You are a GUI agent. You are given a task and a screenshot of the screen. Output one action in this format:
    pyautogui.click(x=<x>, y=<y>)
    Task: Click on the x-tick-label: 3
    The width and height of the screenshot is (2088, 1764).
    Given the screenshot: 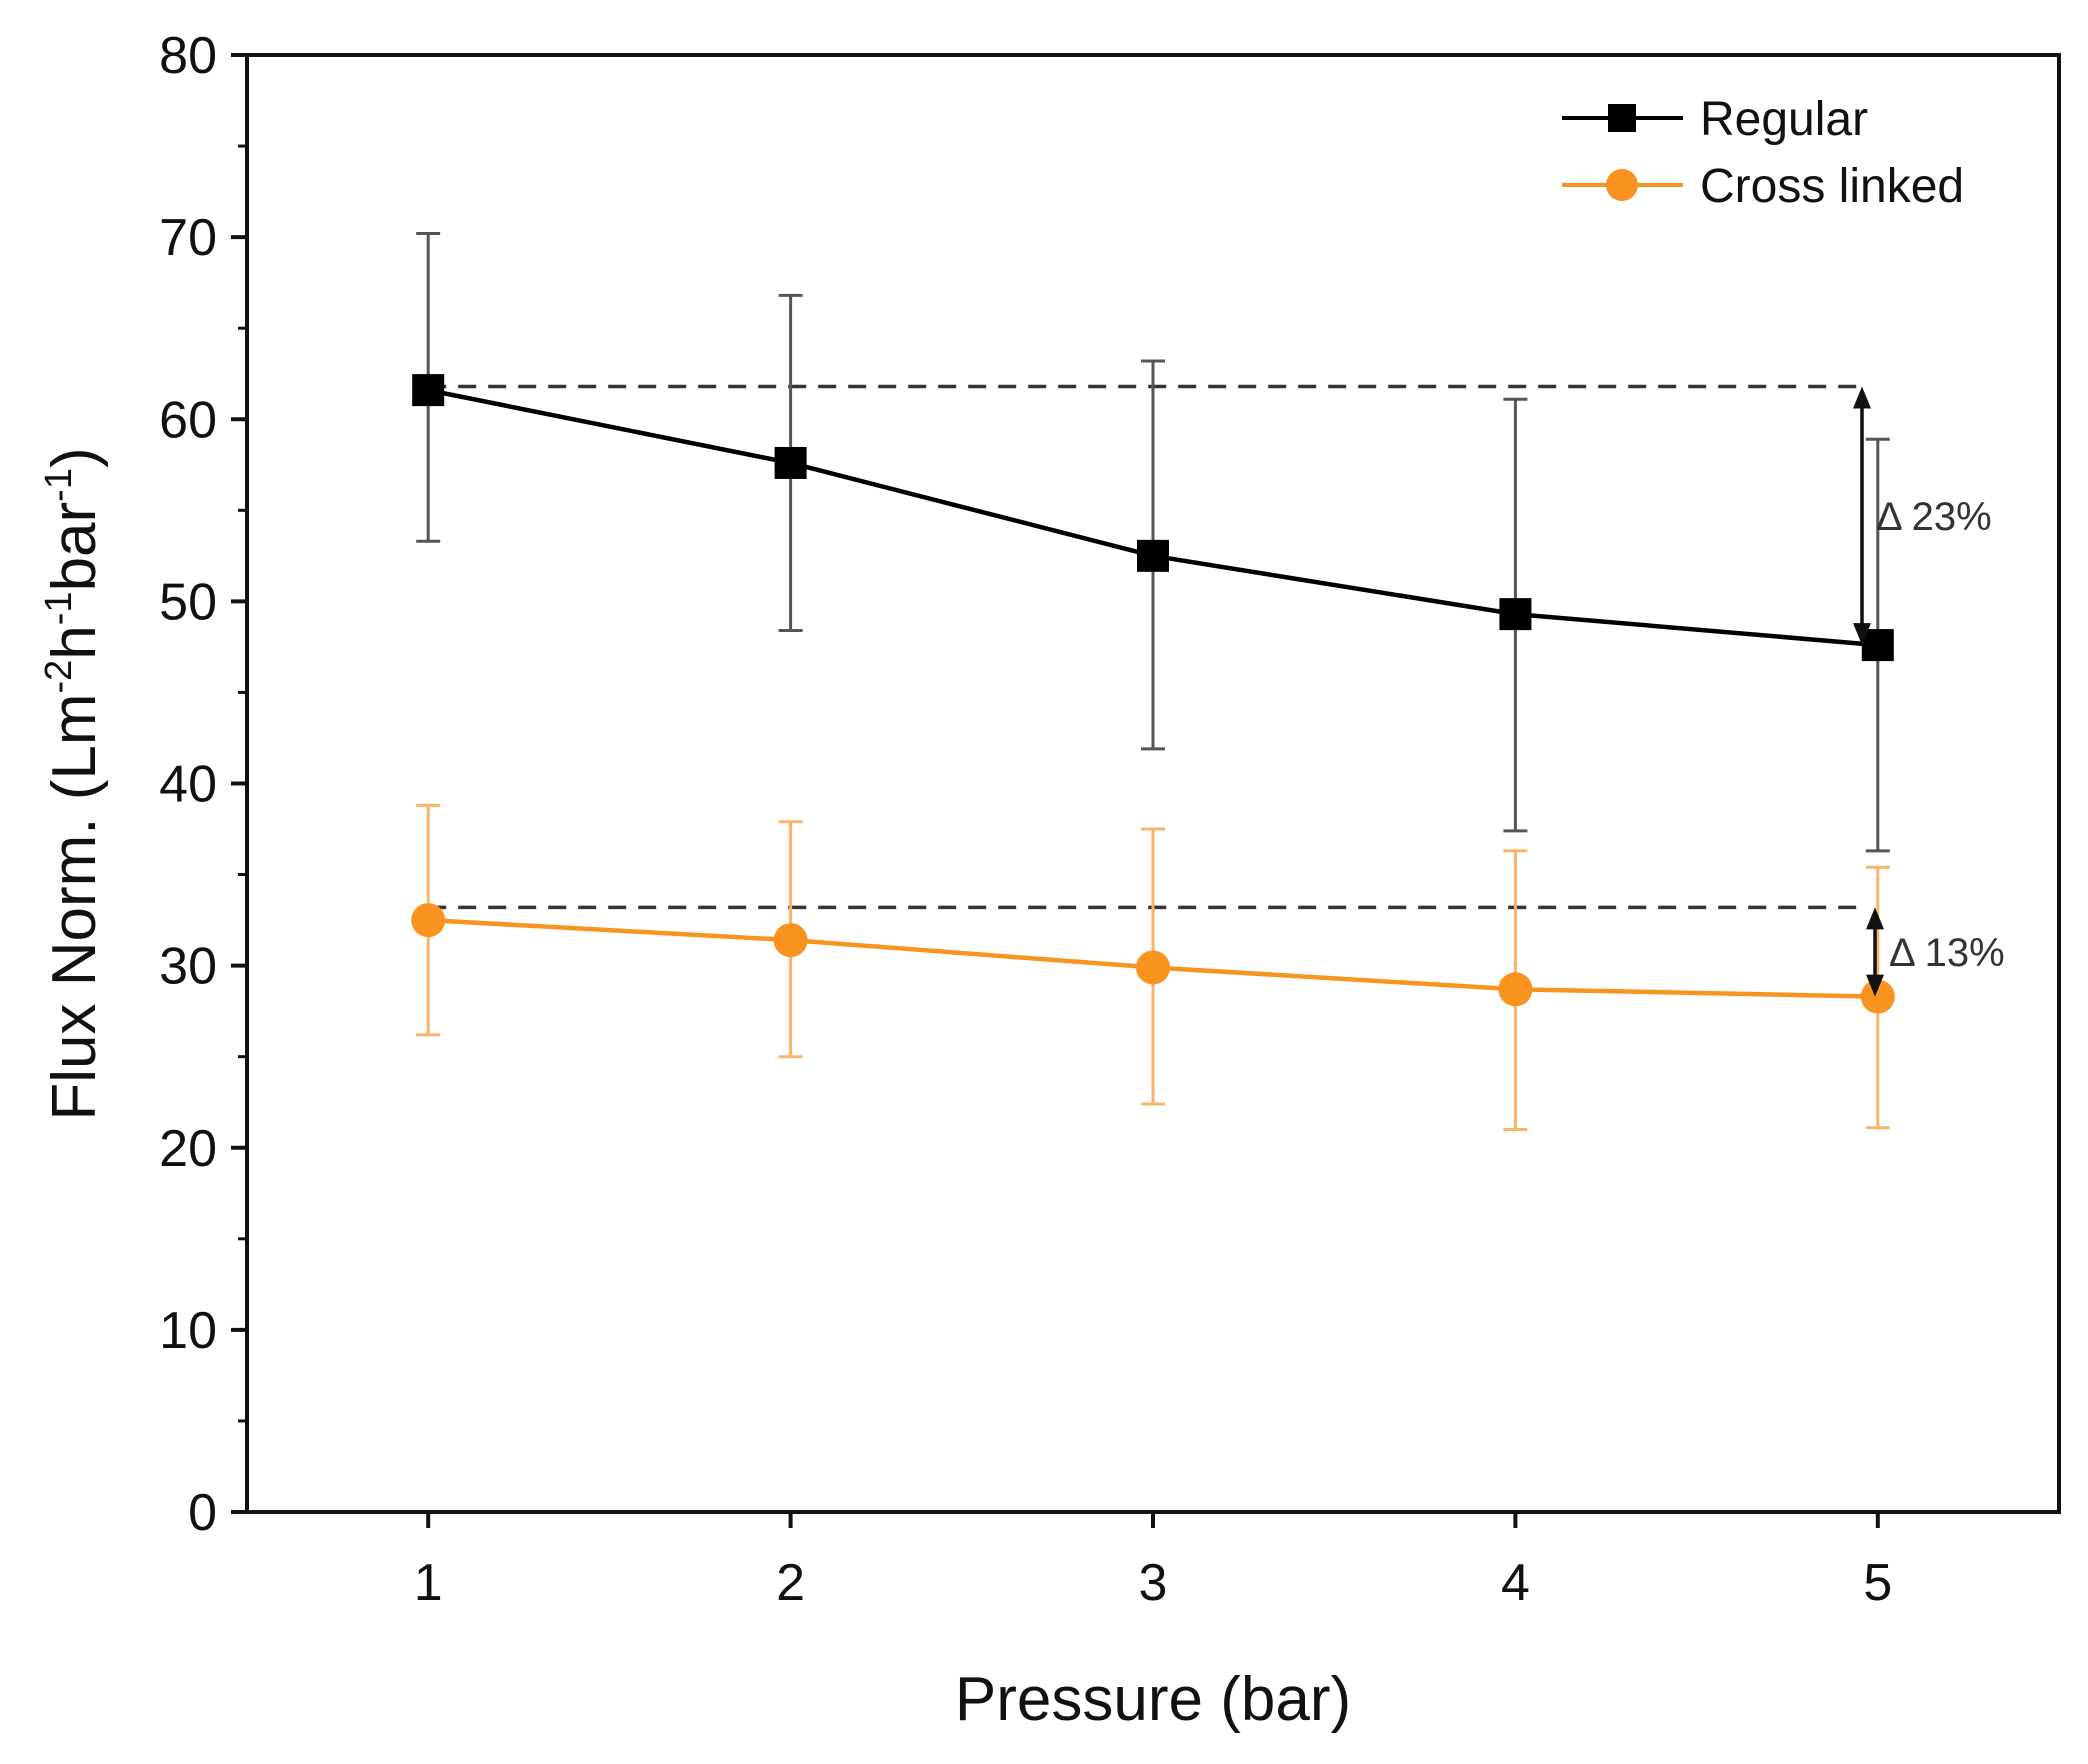 What is the action you would take?
    pyautogui.click(x=1153, y=1583)
    